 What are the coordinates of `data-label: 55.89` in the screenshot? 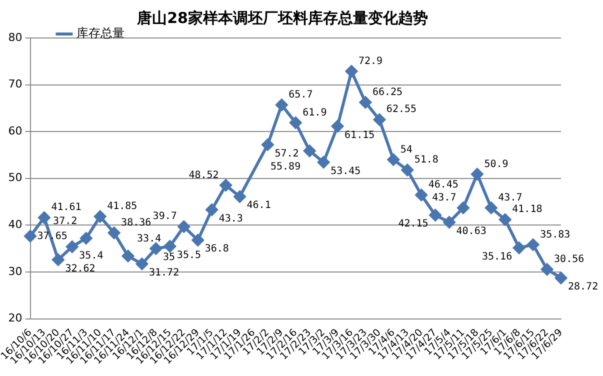 It's located at (285, 166).